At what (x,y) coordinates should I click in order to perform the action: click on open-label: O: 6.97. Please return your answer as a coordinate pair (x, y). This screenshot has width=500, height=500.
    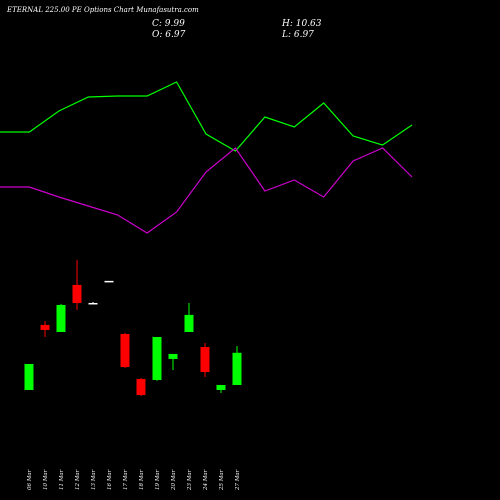
    Looking at the image, I should click on (169, 35).